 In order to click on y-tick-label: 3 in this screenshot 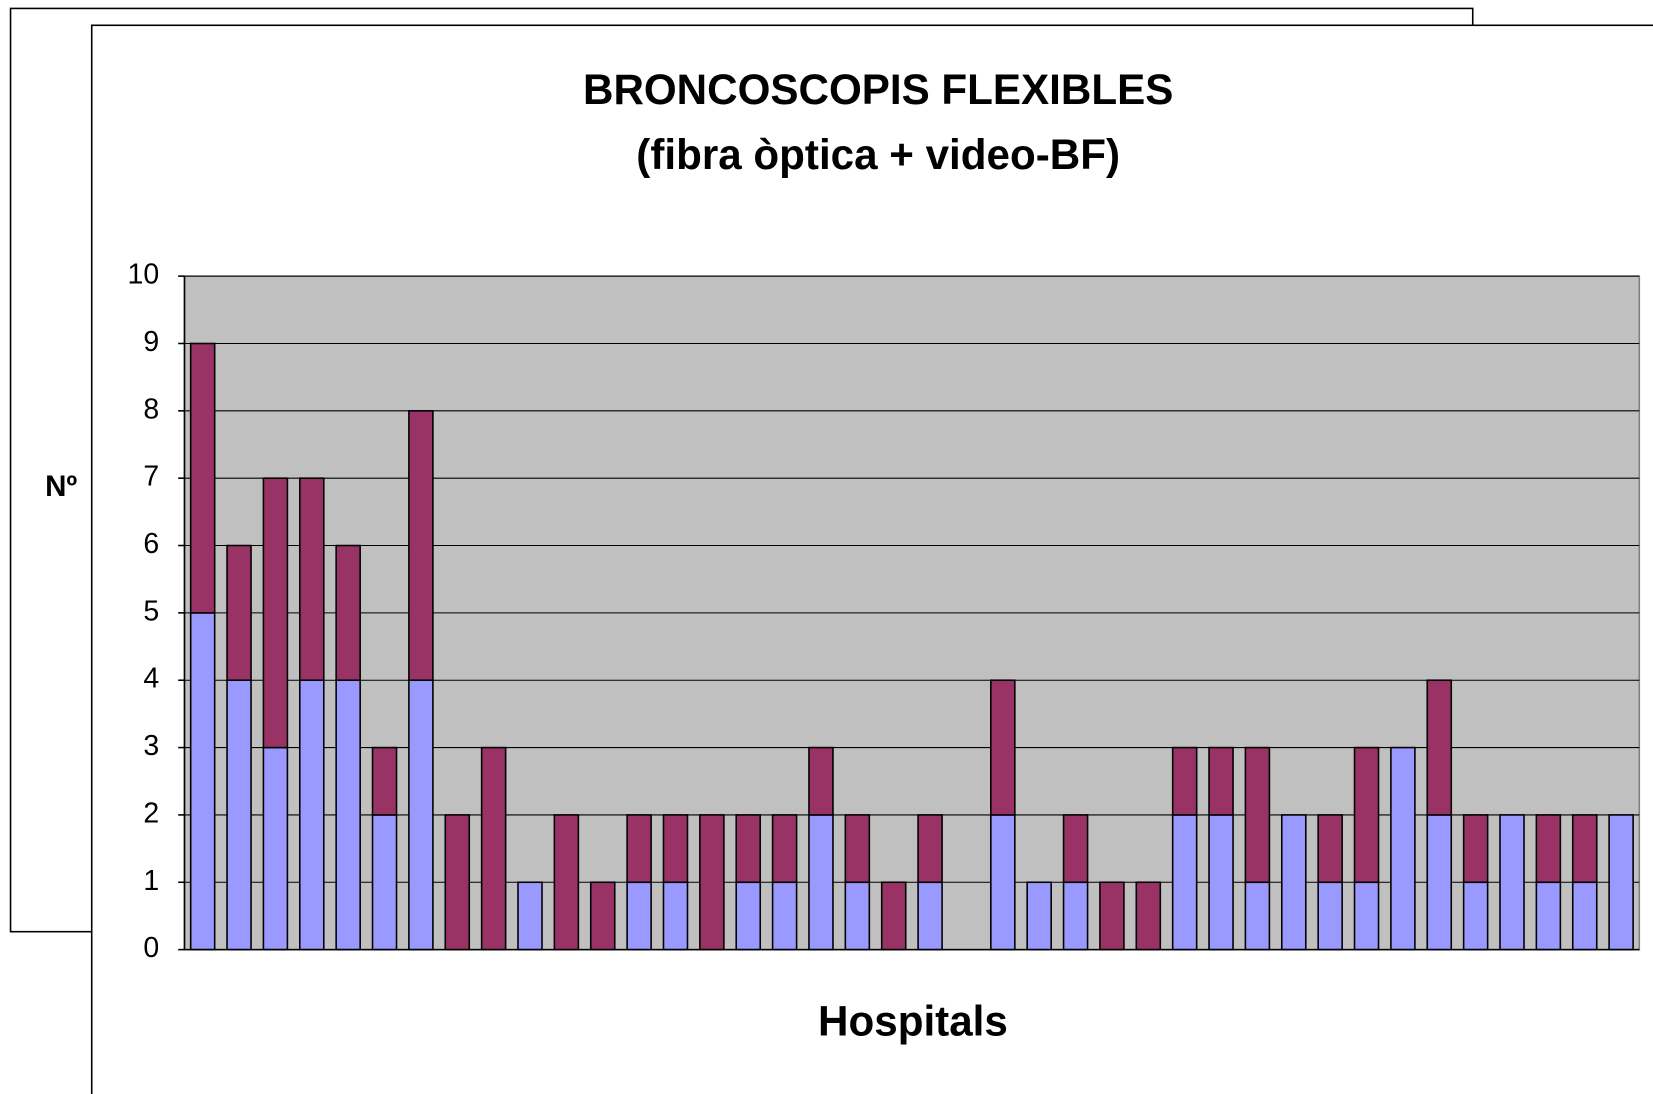, I will do `click(151, 746)`.